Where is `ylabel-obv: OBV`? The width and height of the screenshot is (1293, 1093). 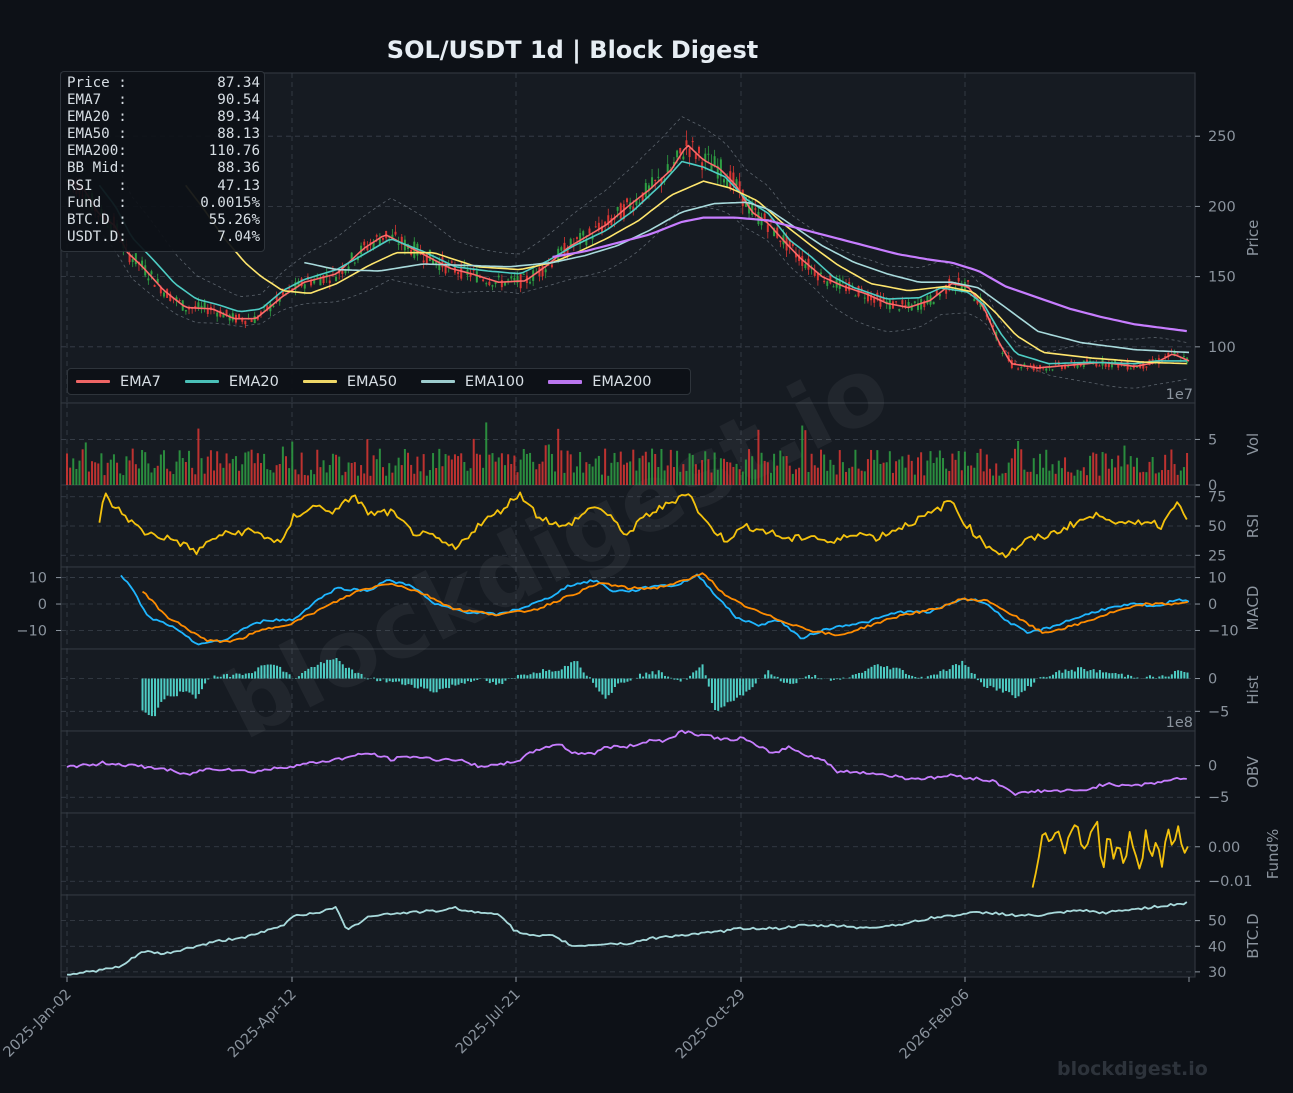 ylabel-obv: OBV is located at coordinates (1253, 771).